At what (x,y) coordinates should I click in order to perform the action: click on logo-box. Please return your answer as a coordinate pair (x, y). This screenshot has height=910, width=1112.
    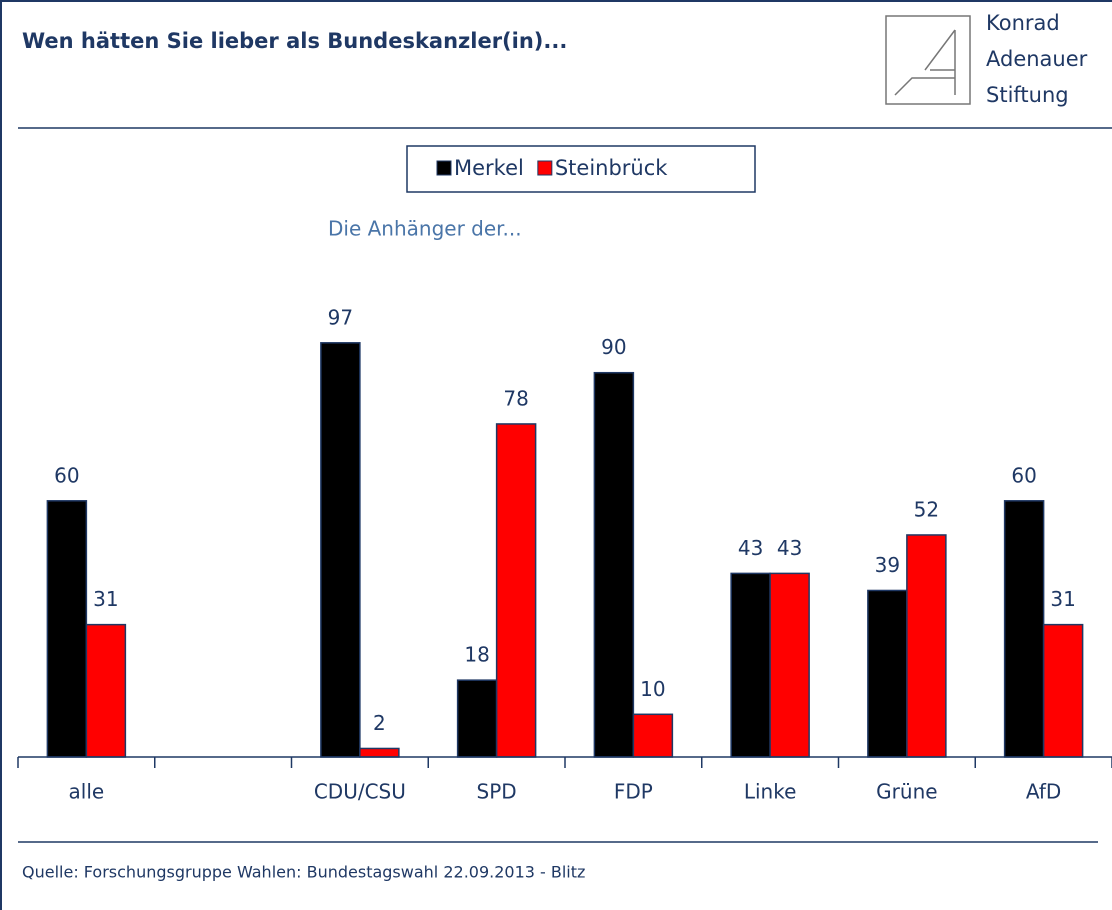
    Looking at the image, I should click on (928, 60).